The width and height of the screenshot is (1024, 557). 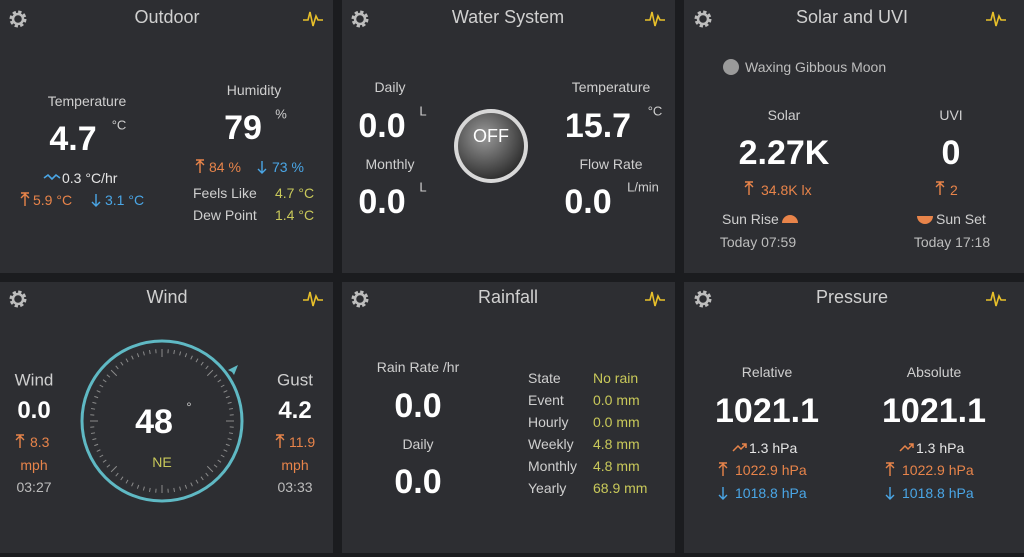 I want to click on stat-label: Weekly, so click(x=551, y=444).